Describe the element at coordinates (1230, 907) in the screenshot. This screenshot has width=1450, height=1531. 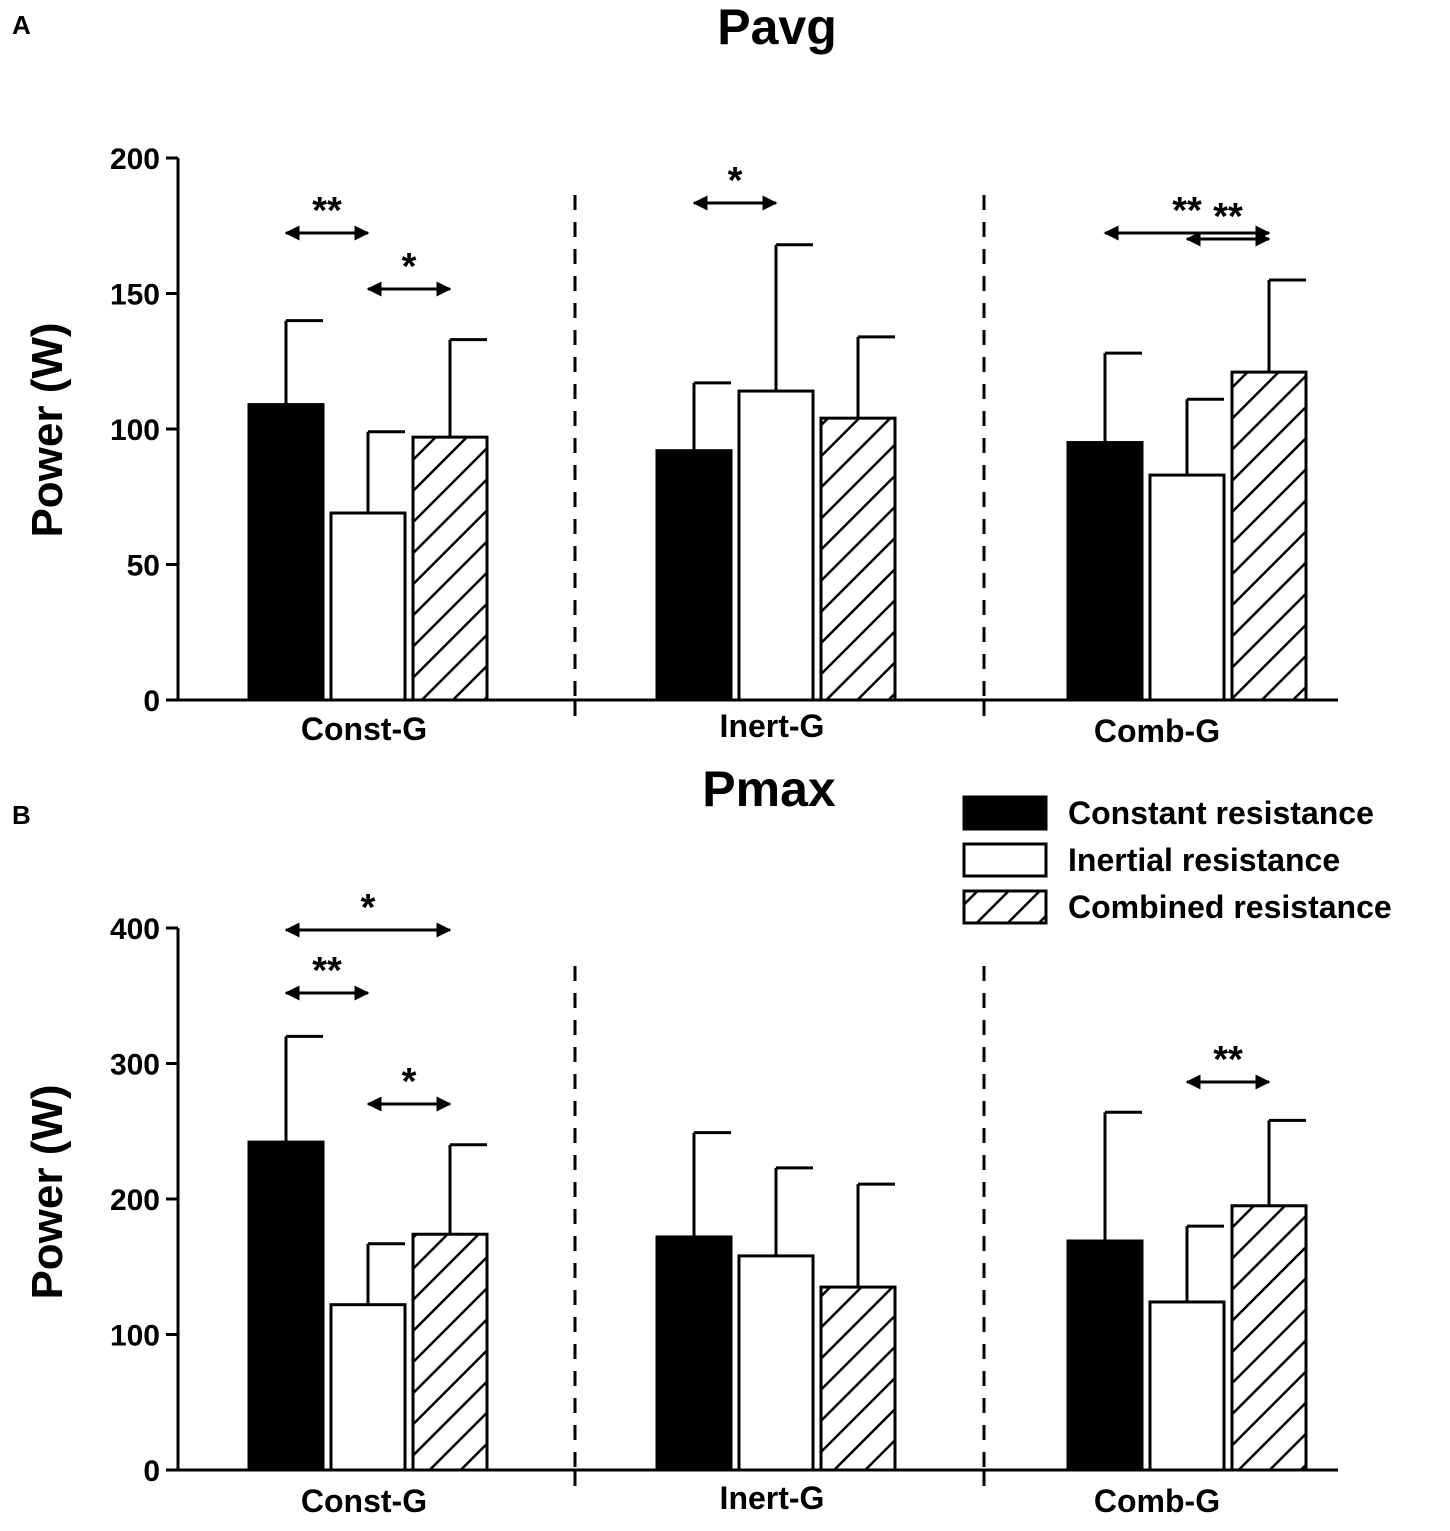
I see `legend-label-combined: Combined resistance` at that location.